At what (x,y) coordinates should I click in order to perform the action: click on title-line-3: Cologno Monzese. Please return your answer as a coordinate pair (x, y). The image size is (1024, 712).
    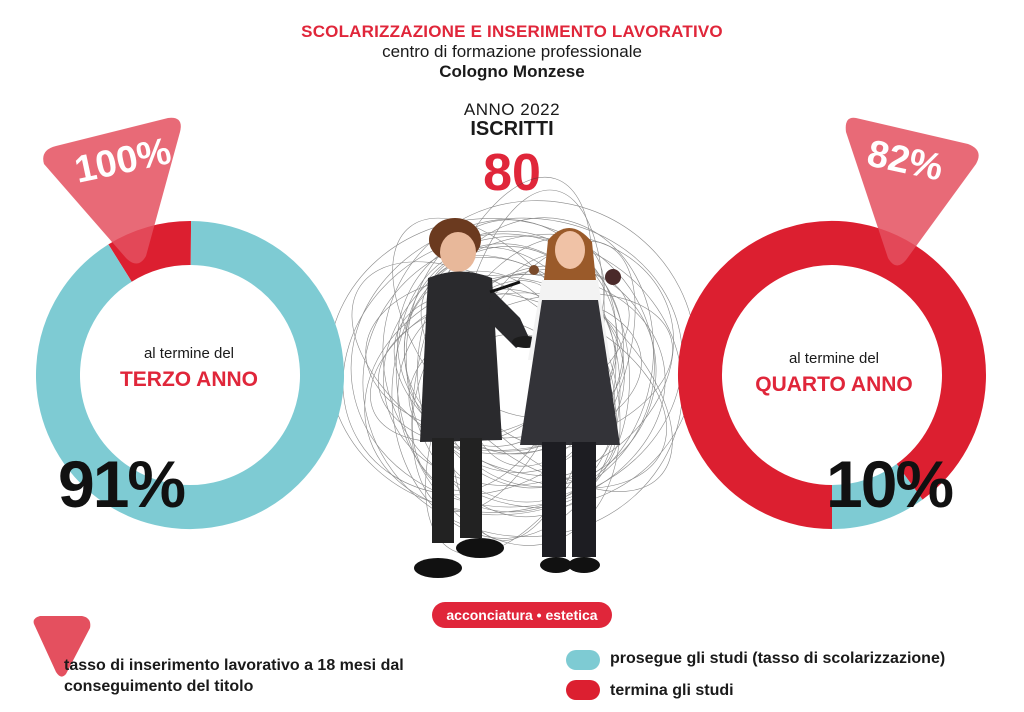
    Looking at the image, I should click on (512, 71).